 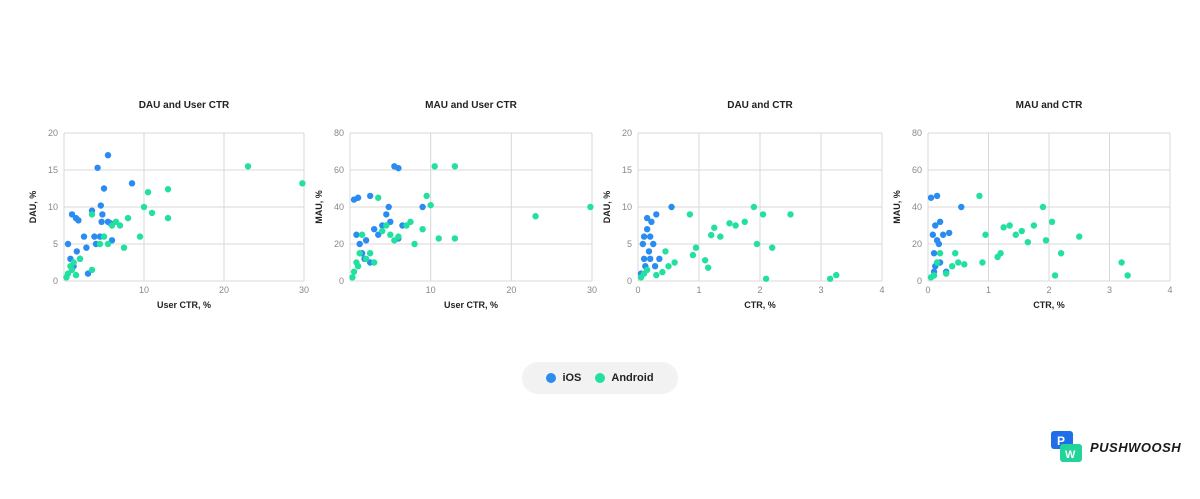 What do you see at coordinates (632, 378) in the screenshot?
I see `legend-android-label: Android` at bounding box center [632, 378].